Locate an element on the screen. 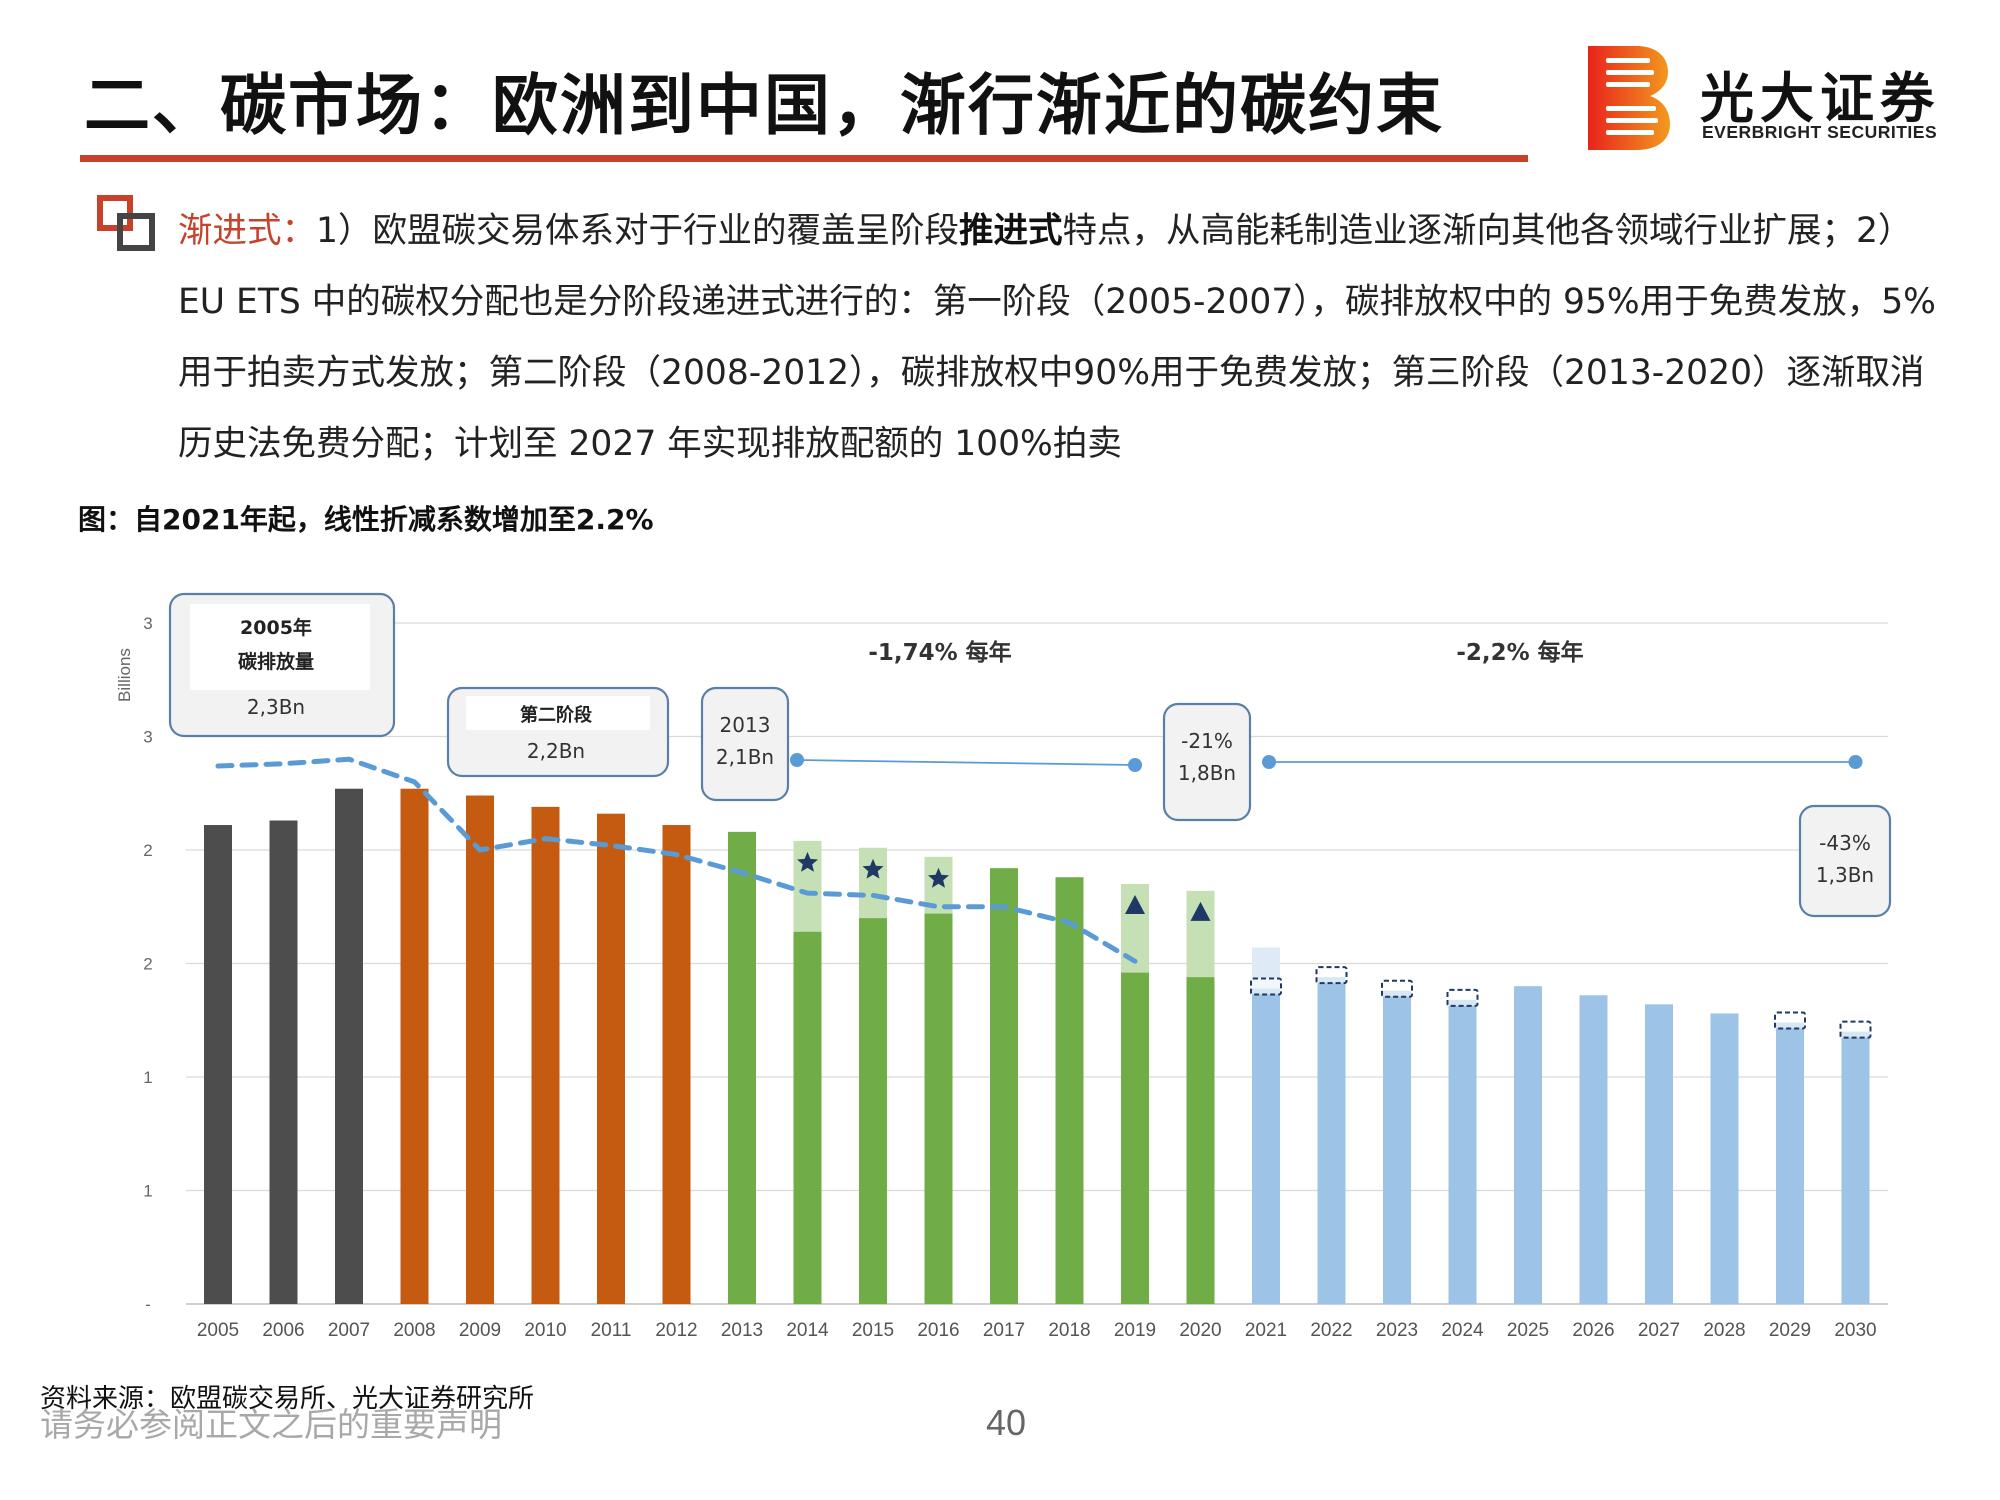 This screenshot has height=1500, width=2000. x-tick-label: 2008 is located at coordinates (414, 1330).